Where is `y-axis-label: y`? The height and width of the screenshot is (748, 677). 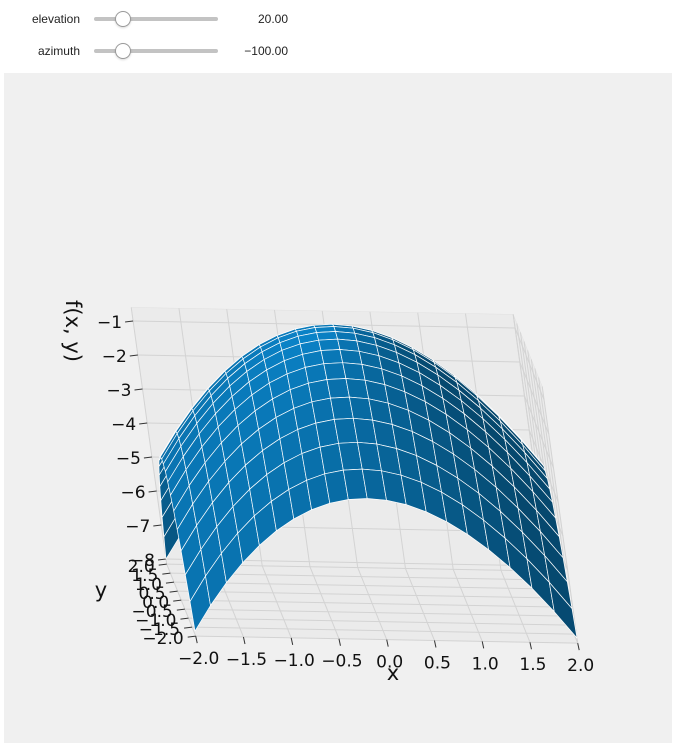 y-axis-label: y is located at coordinates (101, 590).